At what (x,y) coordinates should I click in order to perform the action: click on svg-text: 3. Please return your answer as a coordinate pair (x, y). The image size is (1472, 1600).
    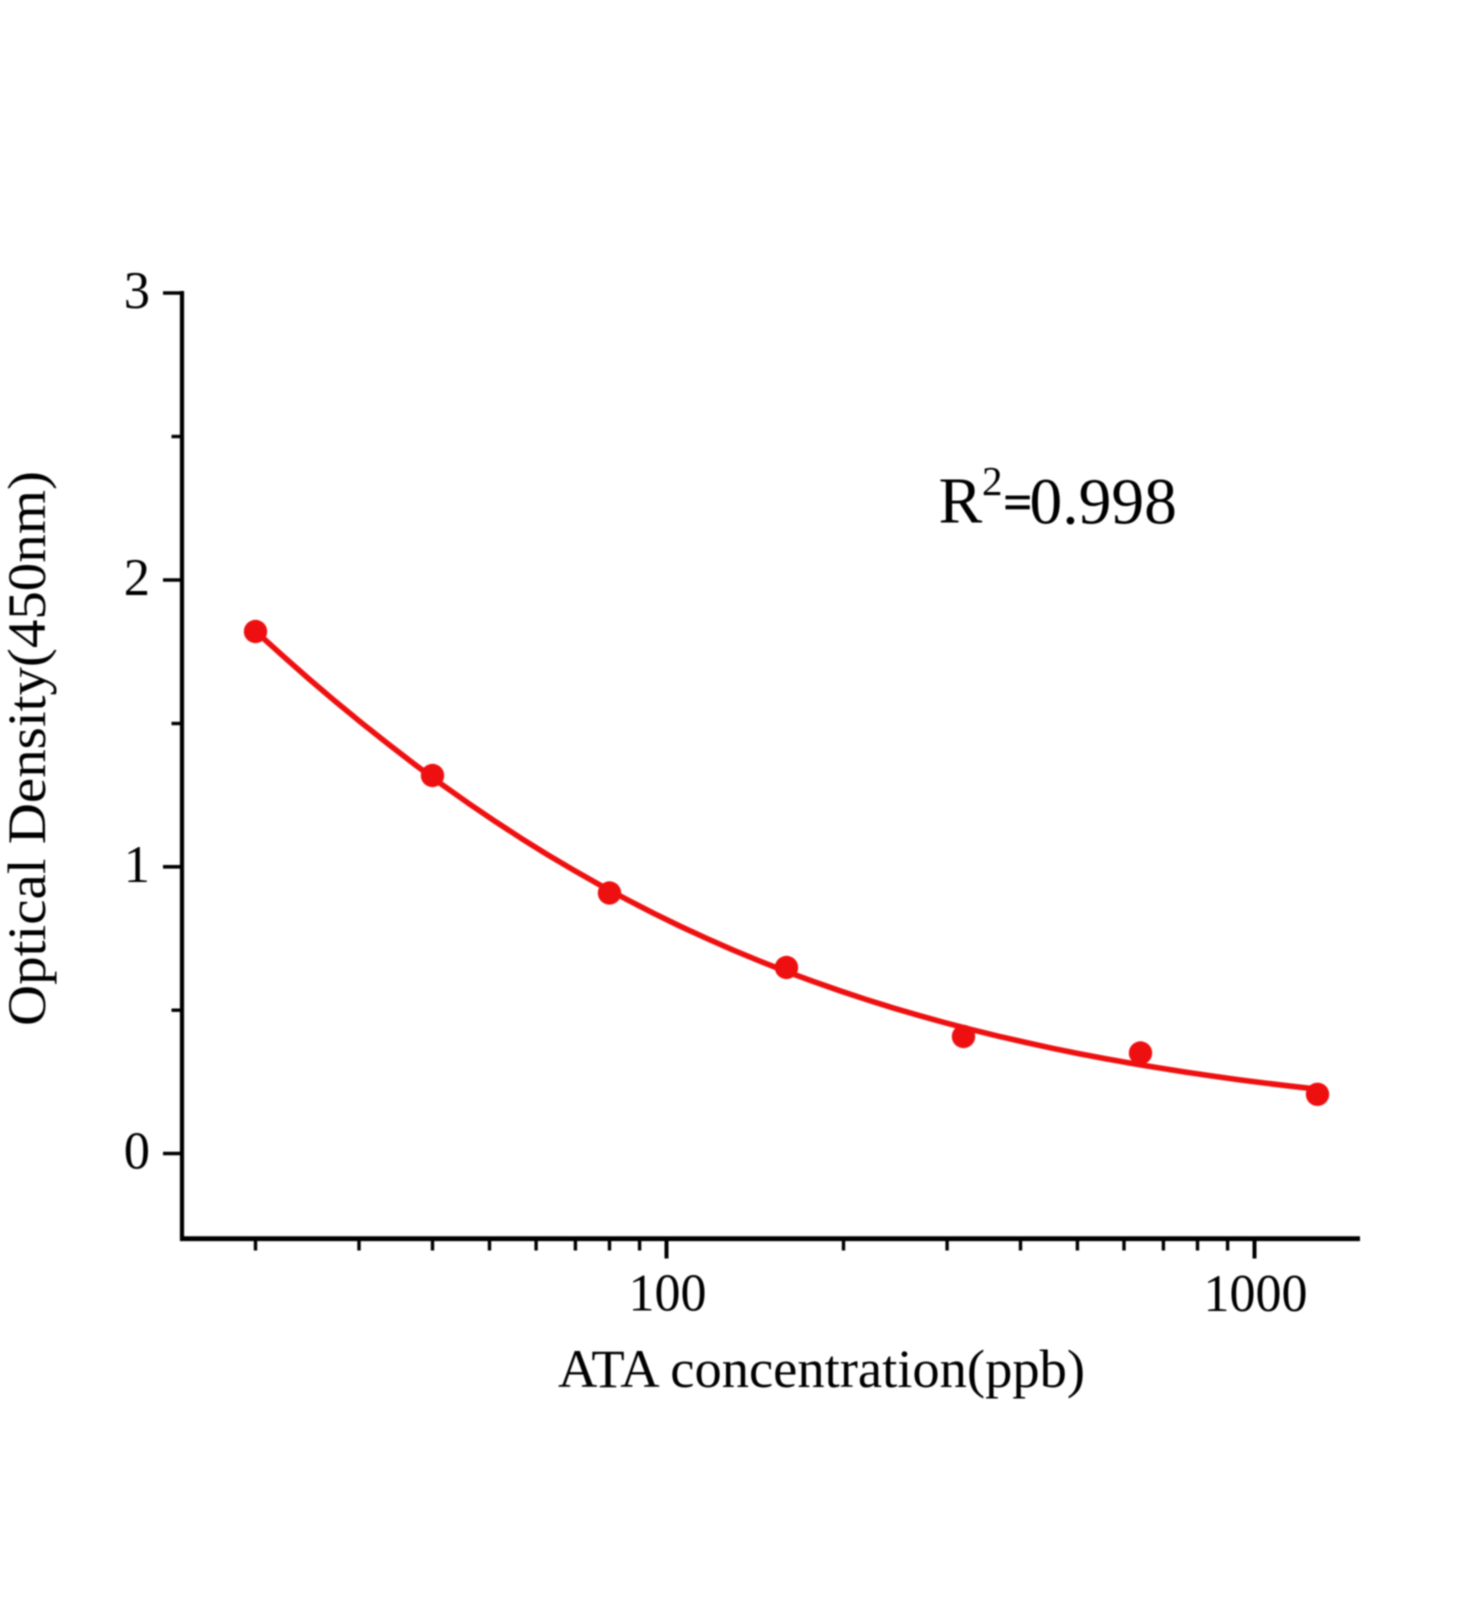
    Looking at the image, I should click on (137, 291).